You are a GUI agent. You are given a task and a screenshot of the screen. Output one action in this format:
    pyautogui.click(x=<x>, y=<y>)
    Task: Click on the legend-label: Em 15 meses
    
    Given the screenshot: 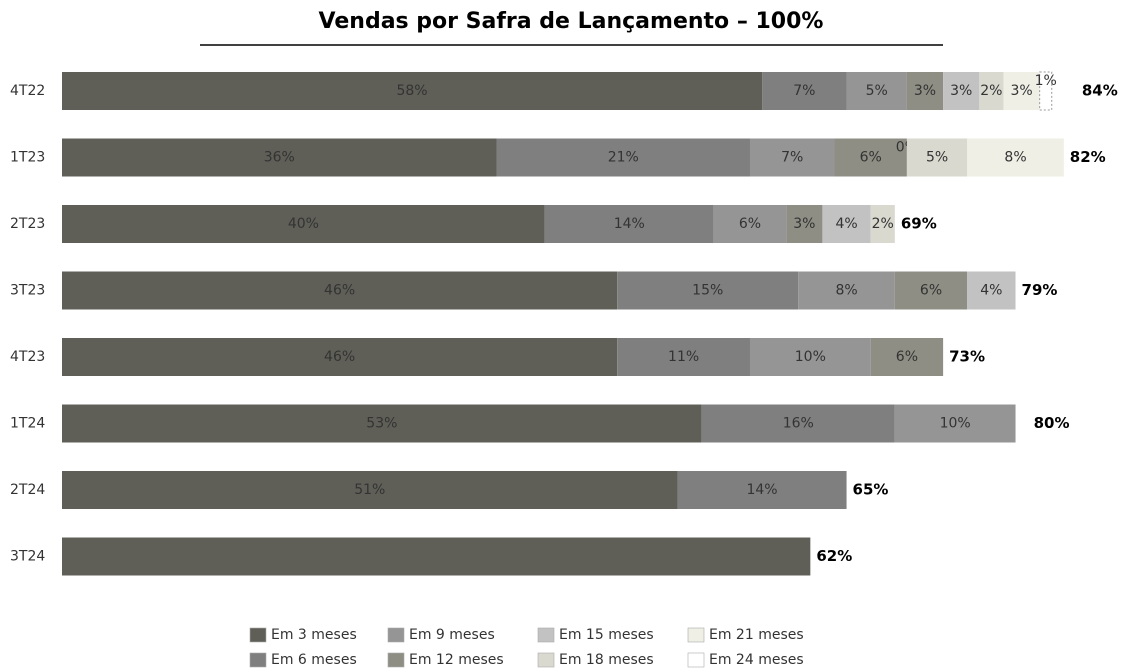 What is the action you would take?
    pyautogui.click(x=606, y=635)
    